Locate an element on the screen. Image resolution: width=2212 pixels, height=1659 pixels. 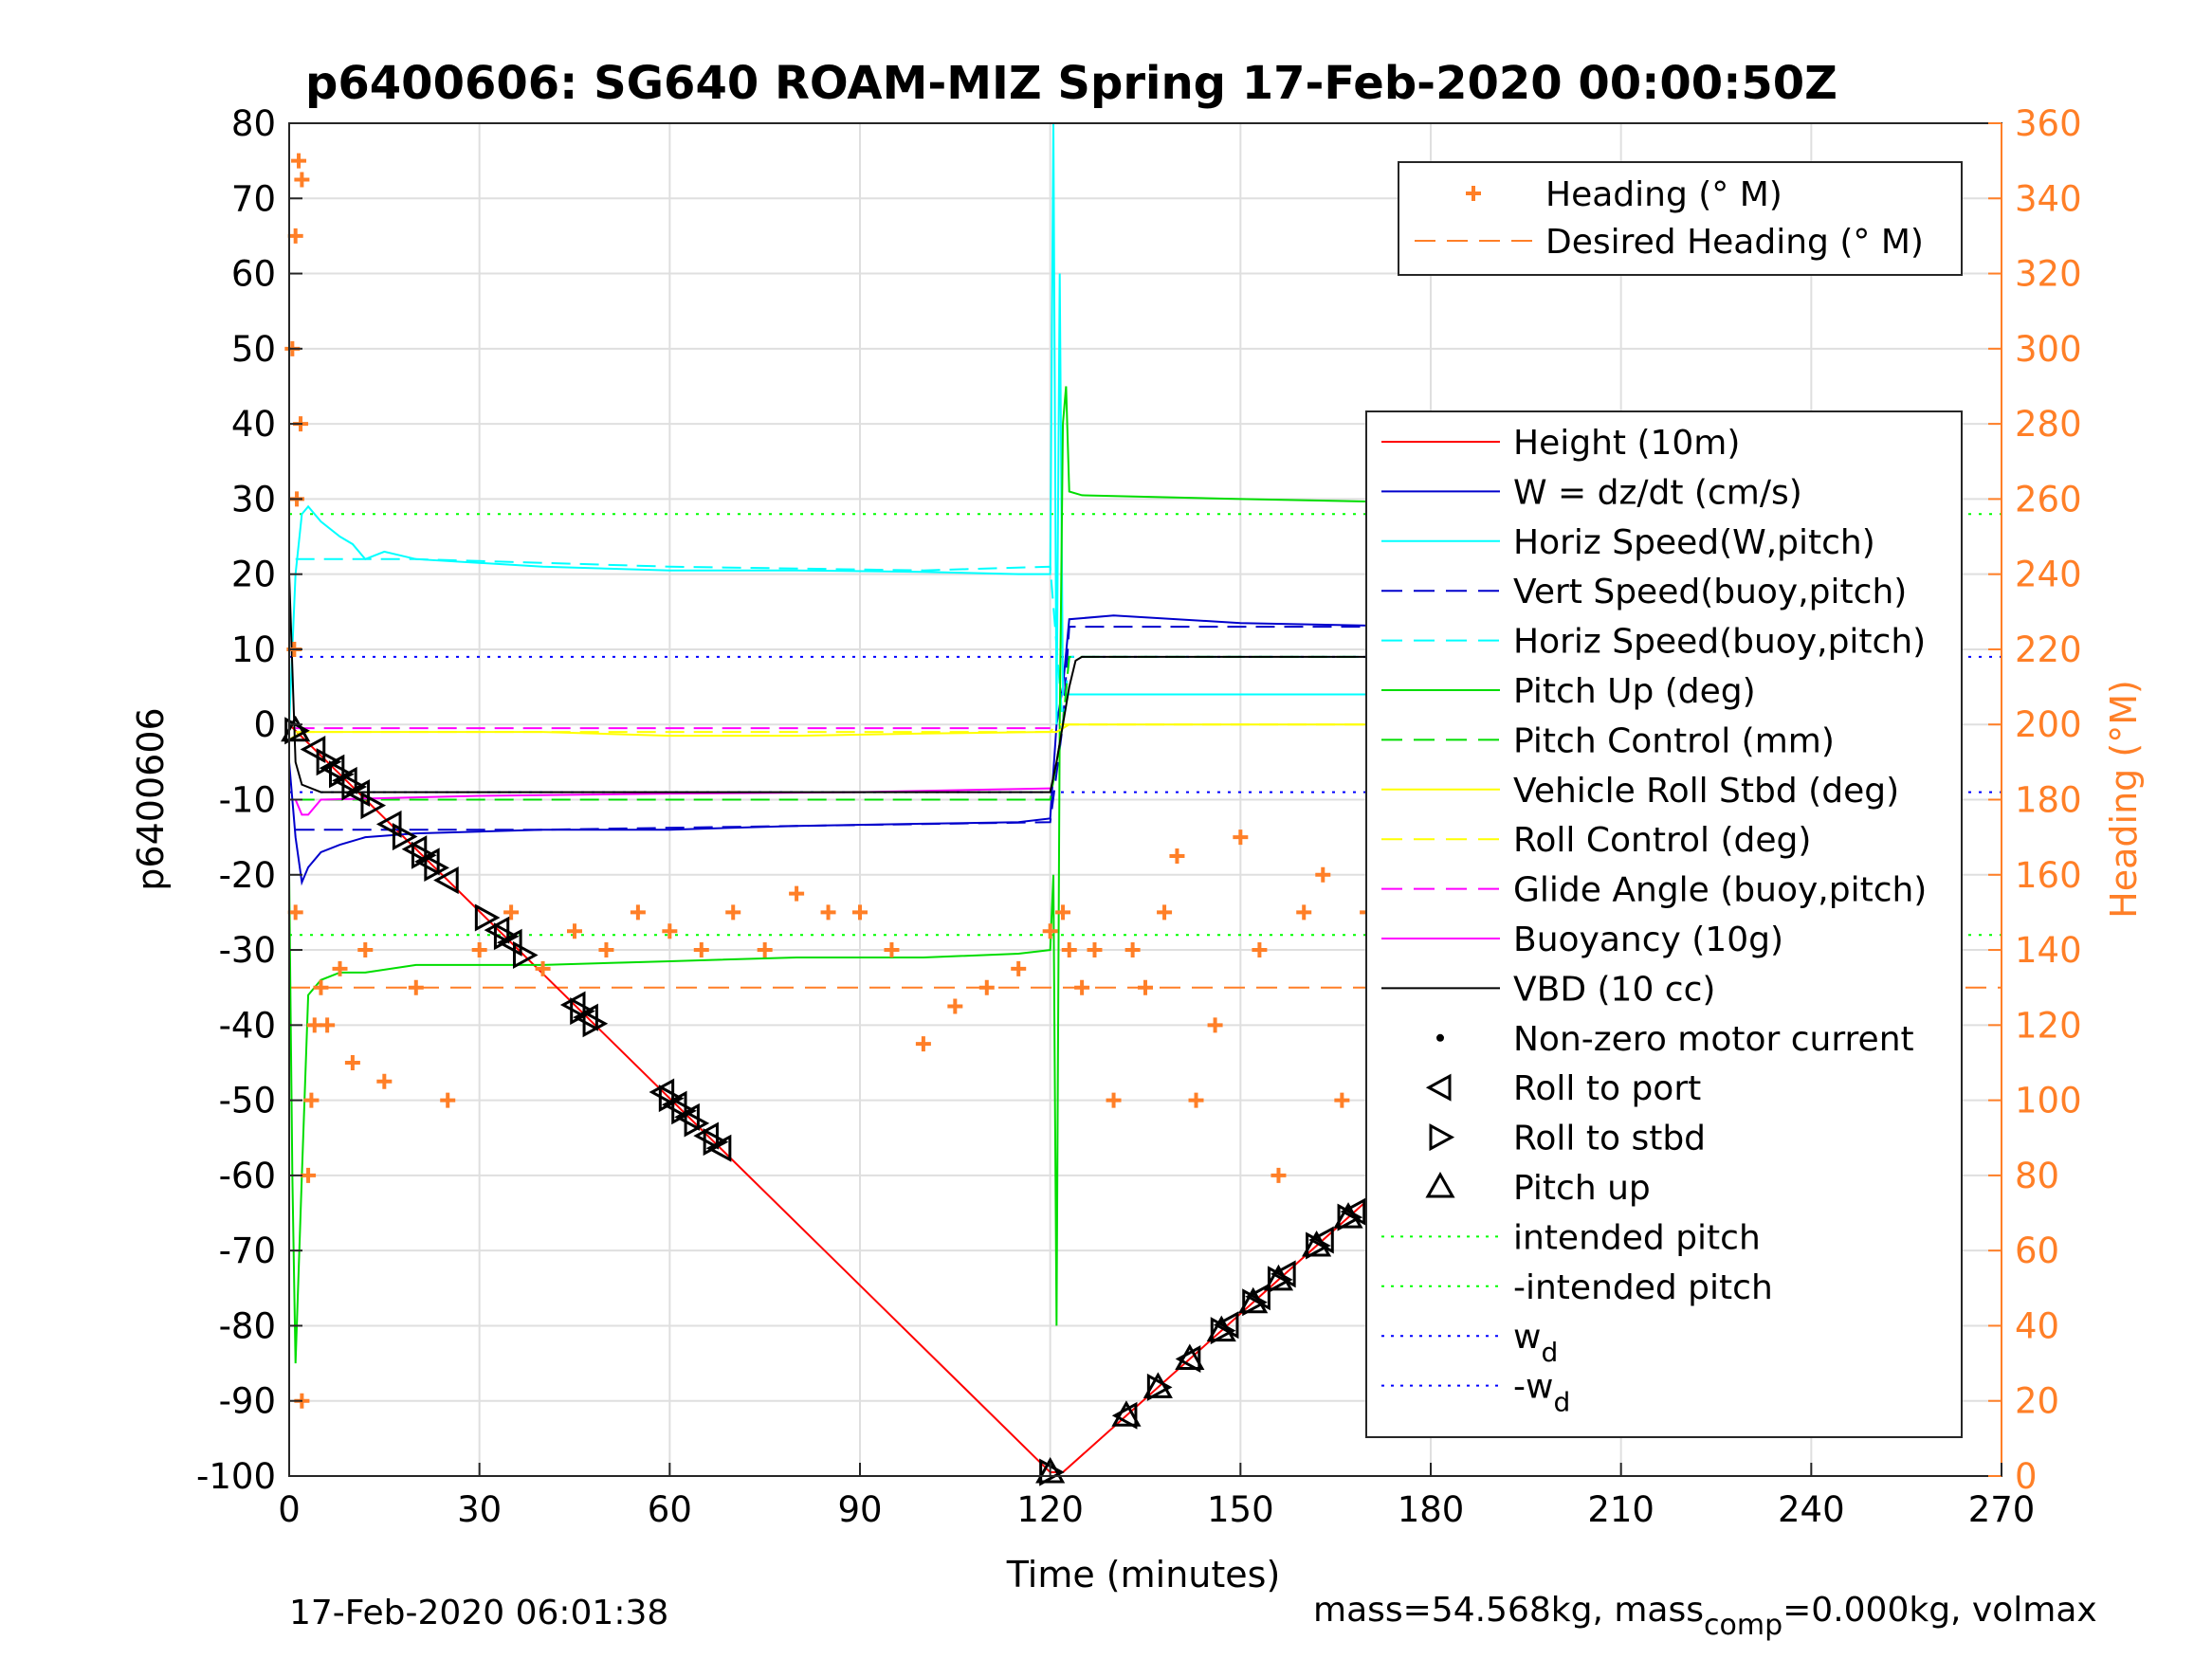
legend-top-symbol is located at coordinates (1473, 193).